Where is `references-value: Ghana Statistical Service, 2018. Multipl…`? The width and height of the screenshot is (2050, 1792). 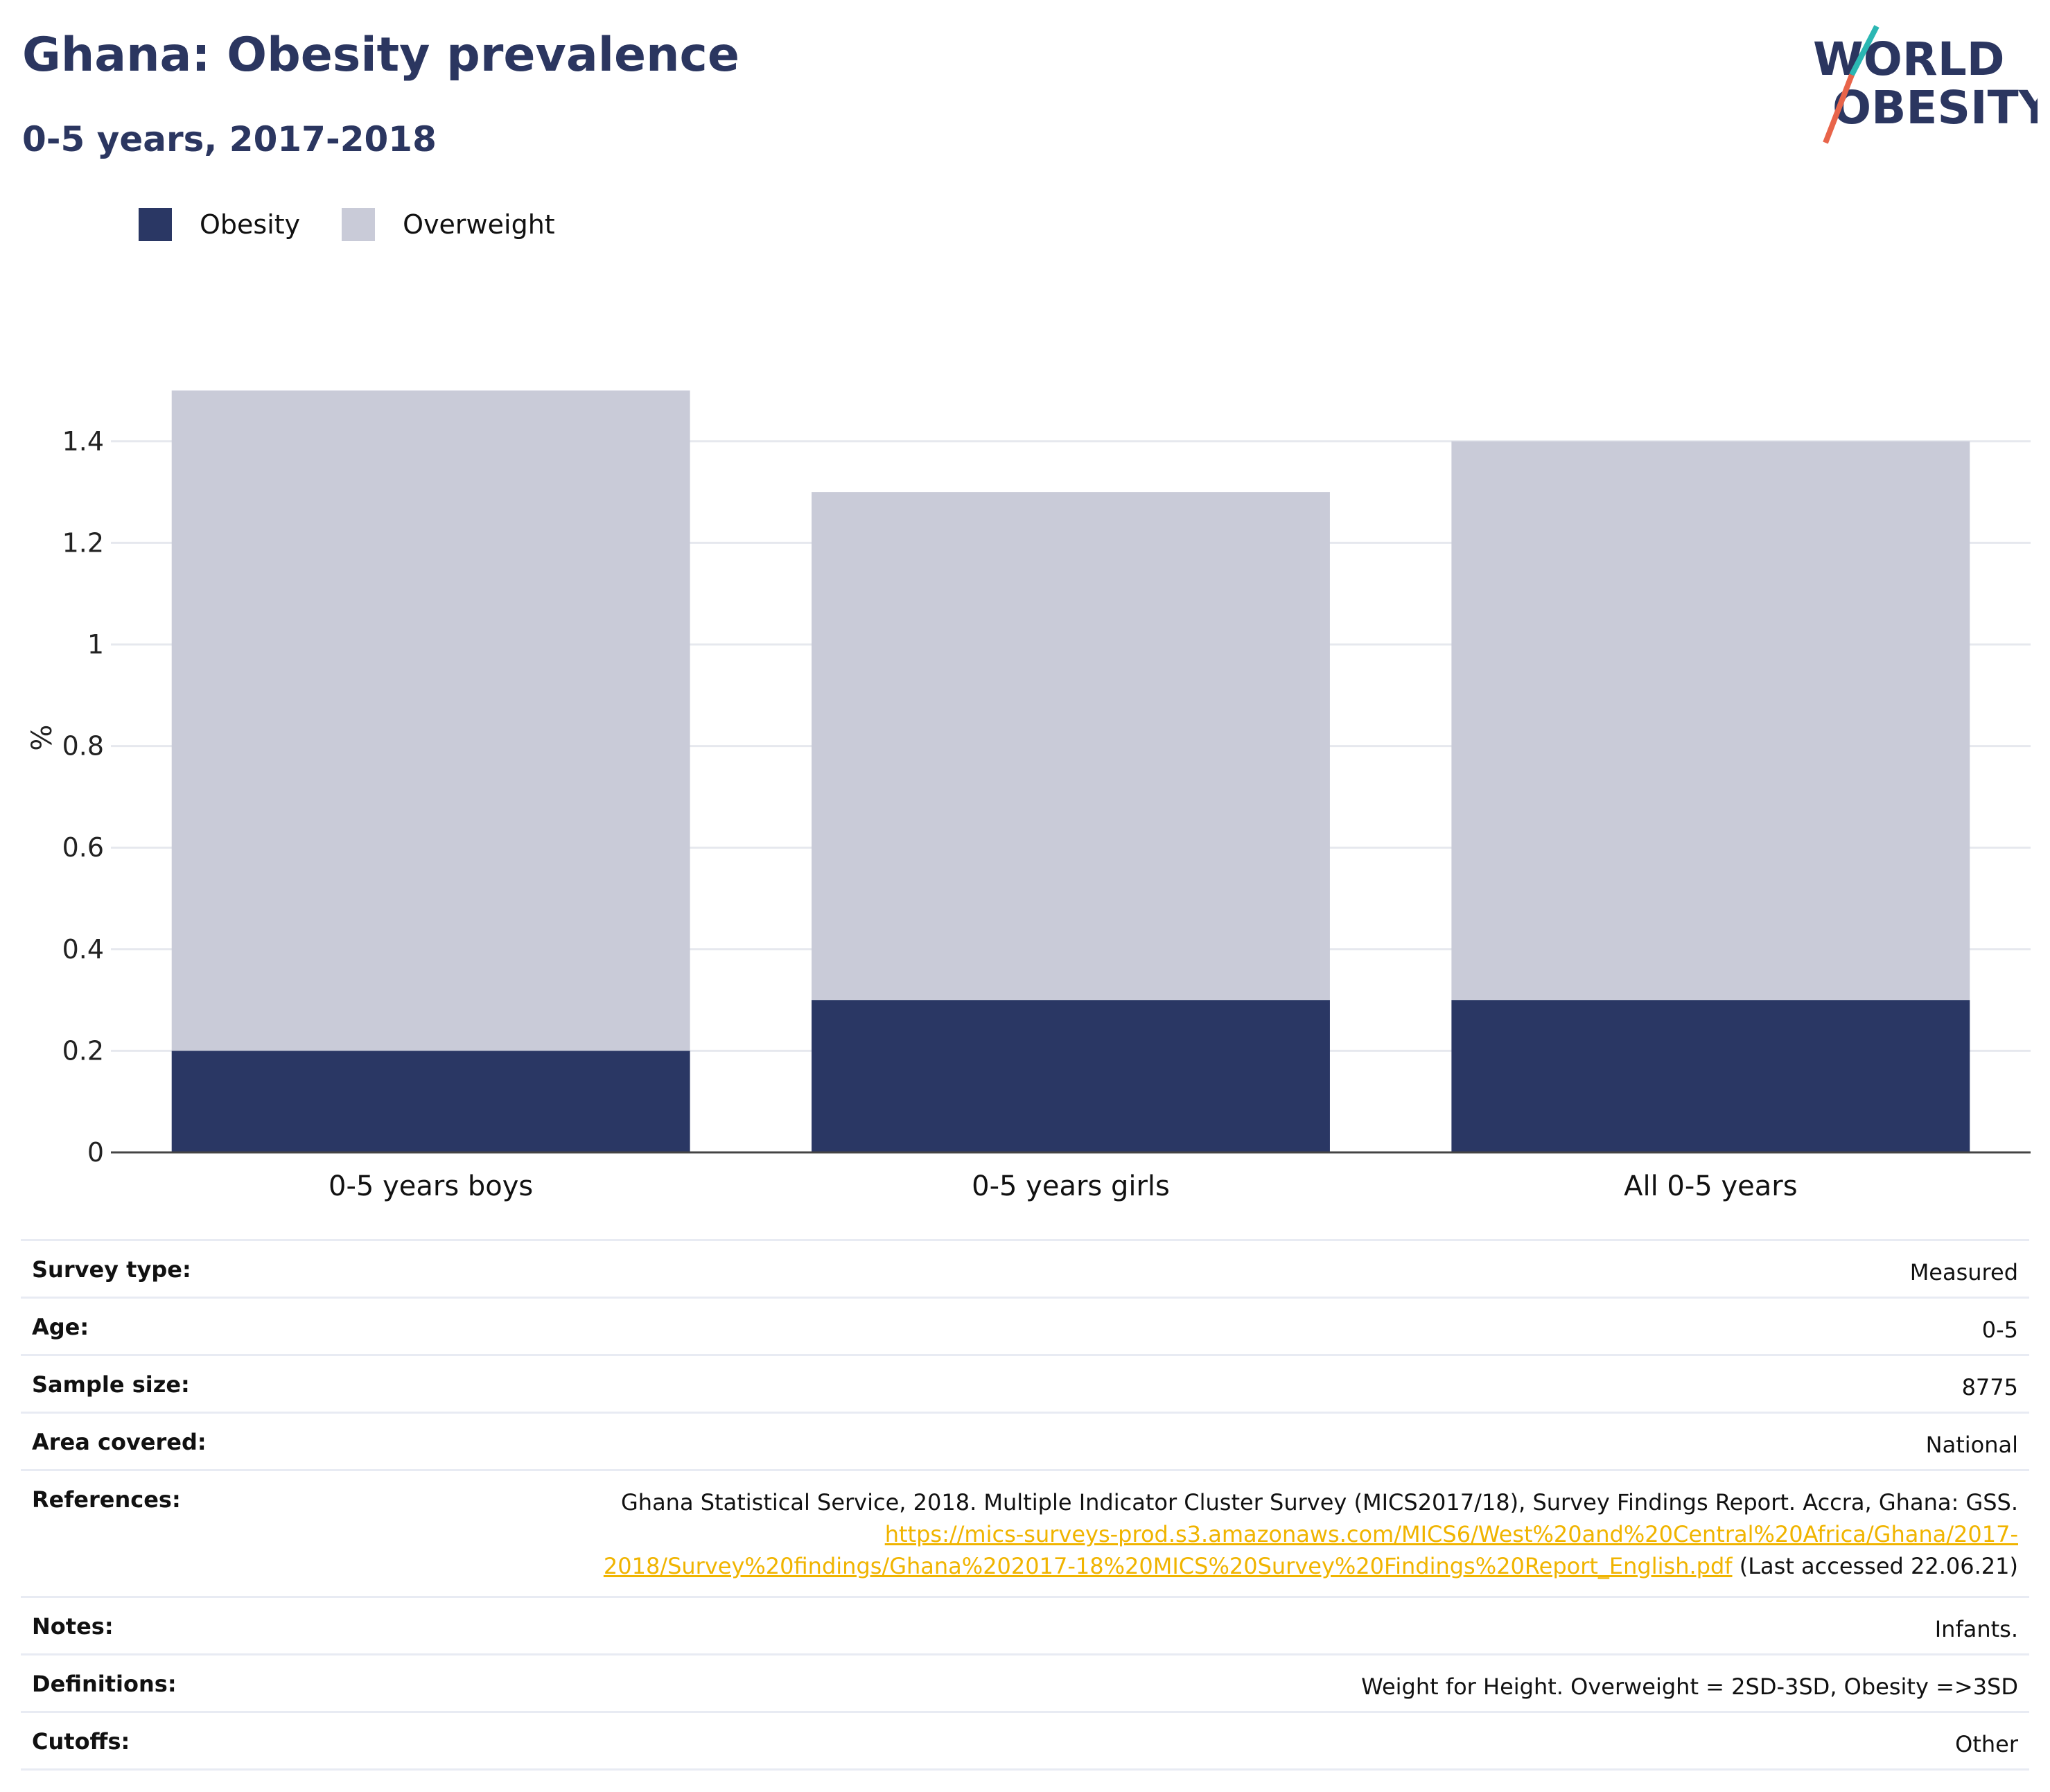 references-value: Ghana Statistical Service, 2018. Multipl… is located at coordinates (1311, 1533).